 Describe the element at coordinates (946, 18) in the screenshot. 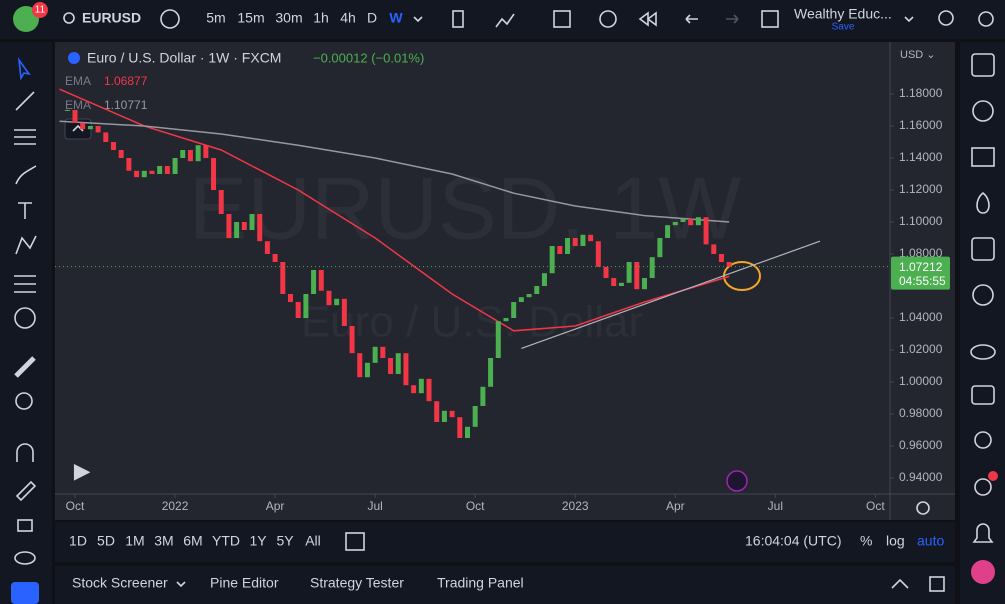

I see `quick-search` at that location.